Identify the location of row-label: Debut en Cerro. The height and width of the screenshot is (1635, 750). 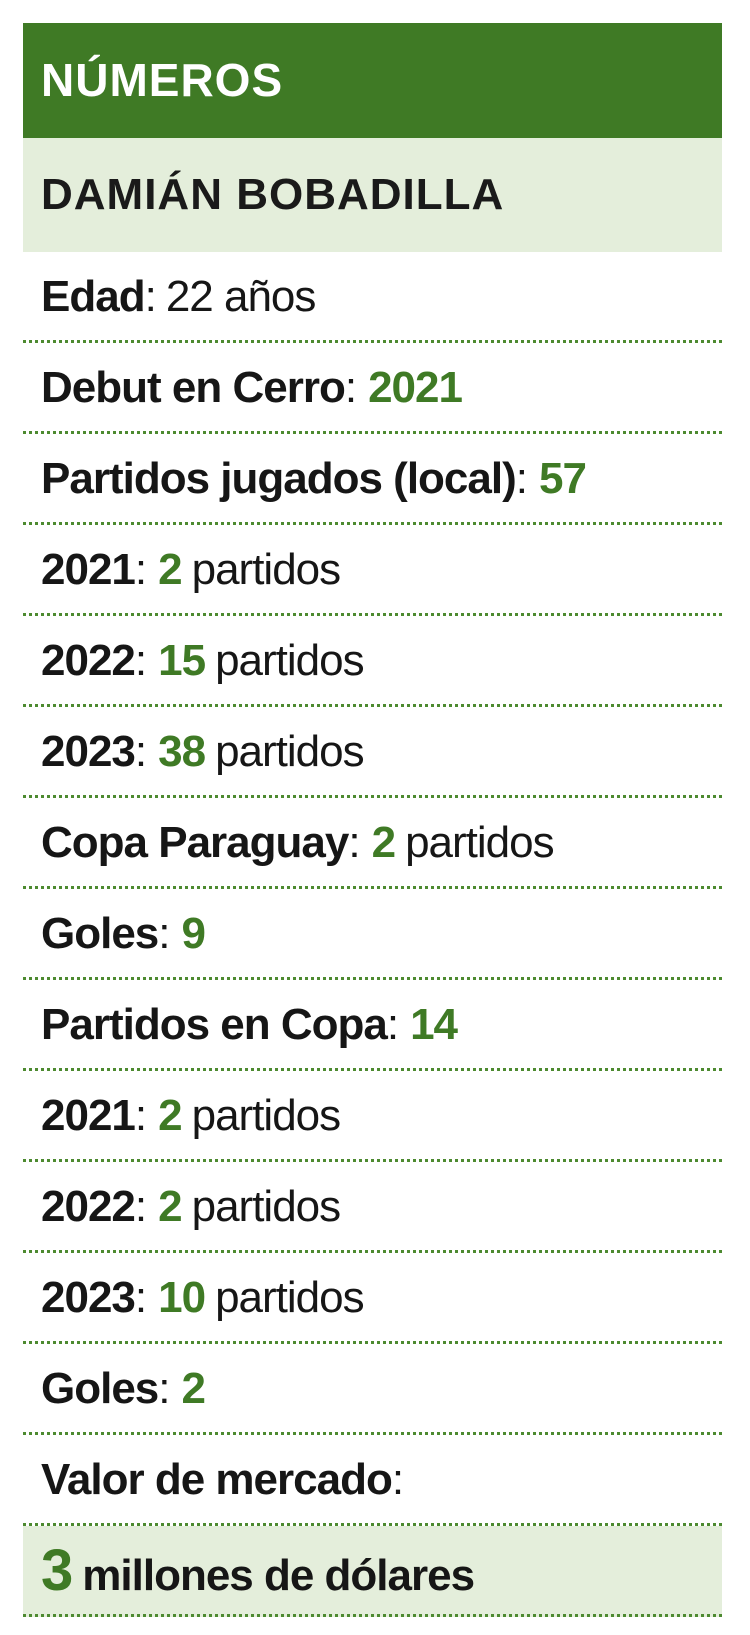
(193, 387).